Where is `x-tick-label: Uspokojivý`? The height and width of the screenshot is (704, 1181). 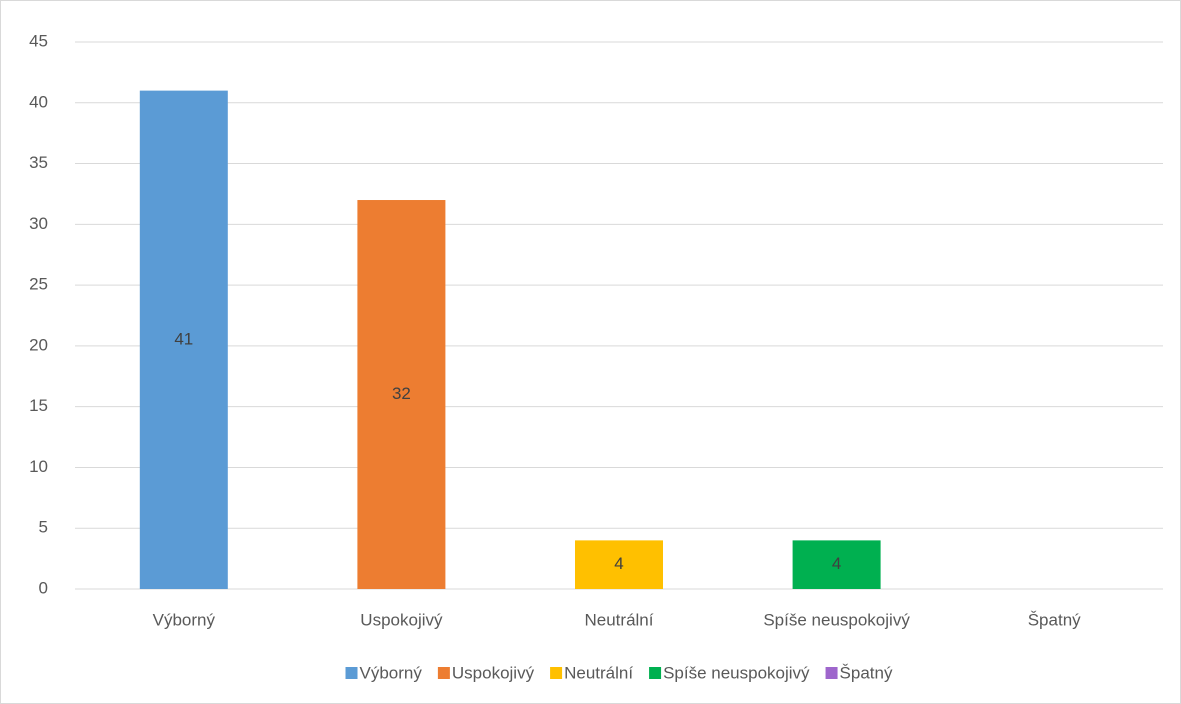 x-tick-label: Uspokojivý is located at coordinates (401, 619).